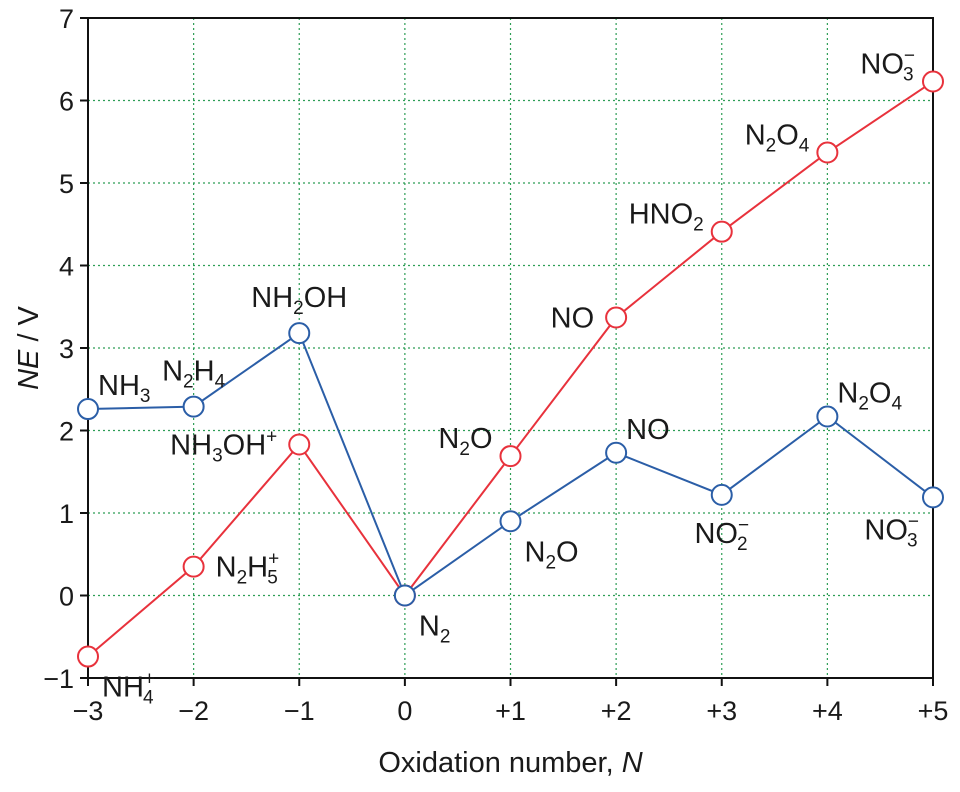 Image resolution: width=960 pixels, height=792 pixels. What do you see at coordinates (66, 102) in the screenshot?
I see `y-tick-label: 6` at bounding box center [66, 102].